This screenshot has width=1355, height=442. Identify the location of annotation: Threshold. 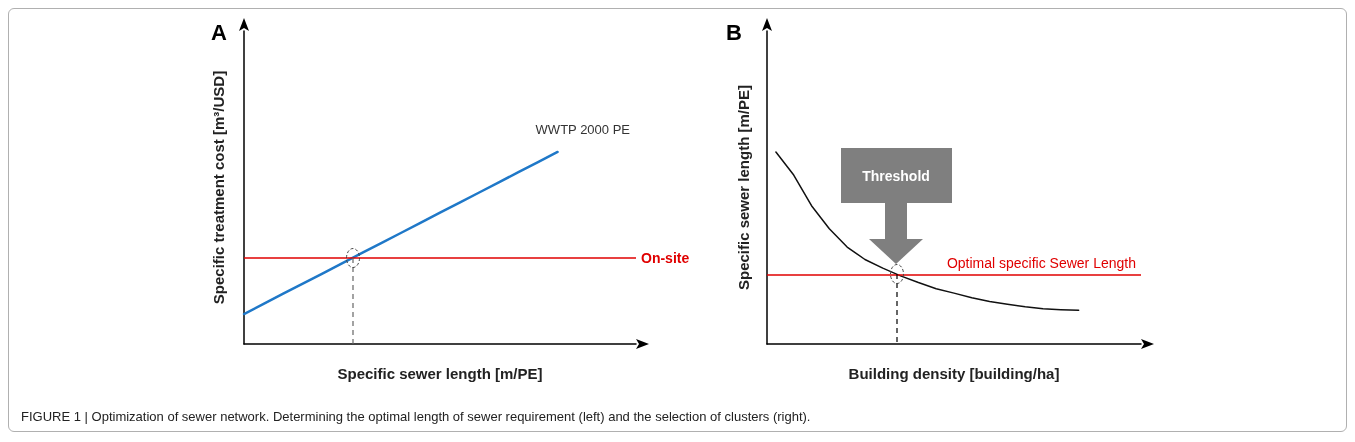
(896, 176).